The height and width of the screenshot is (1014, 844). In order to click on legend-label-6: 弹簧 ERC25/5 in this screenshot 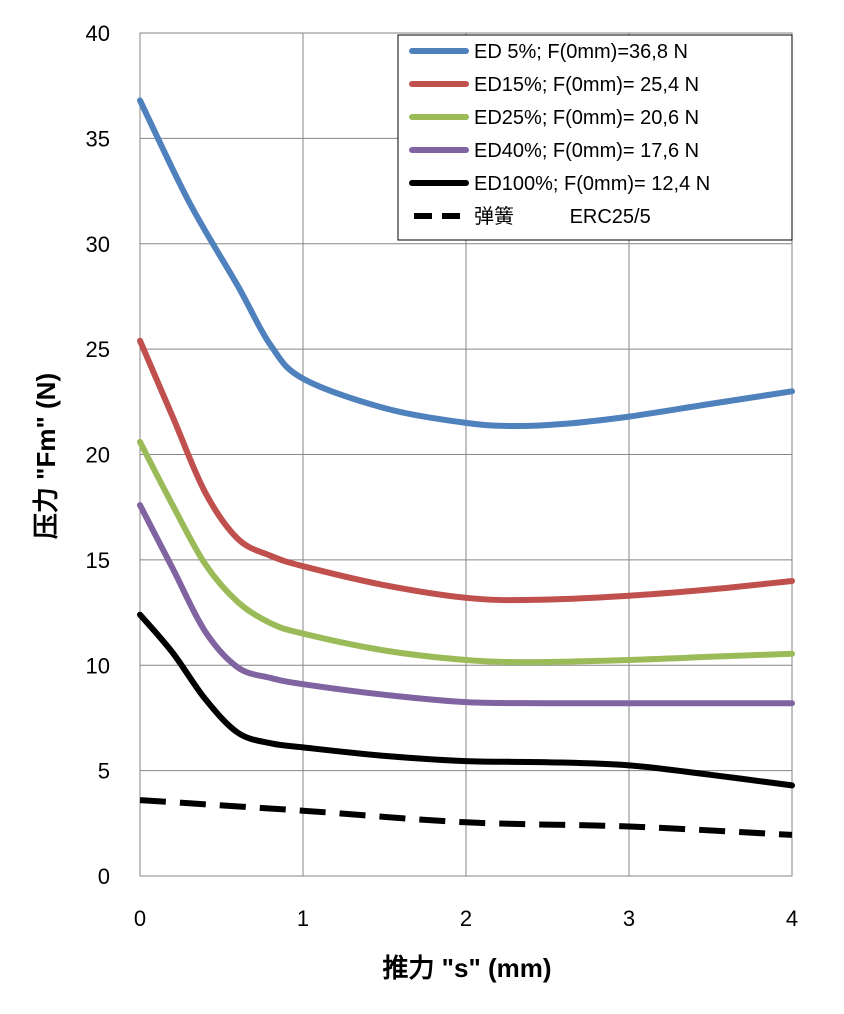, I will do `click(562, 216)`.